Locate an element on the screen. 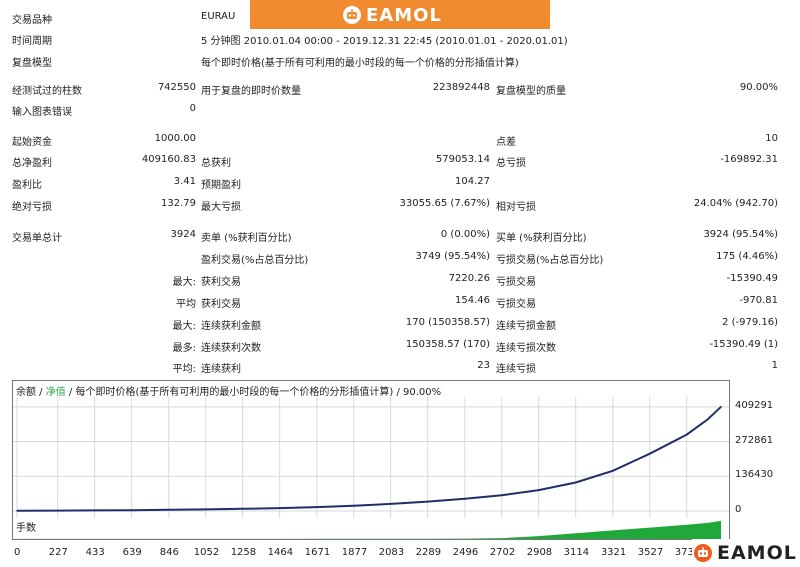  consecutive-win-amount-value: 170 (150358.57) is located at coordinates (447, 322).